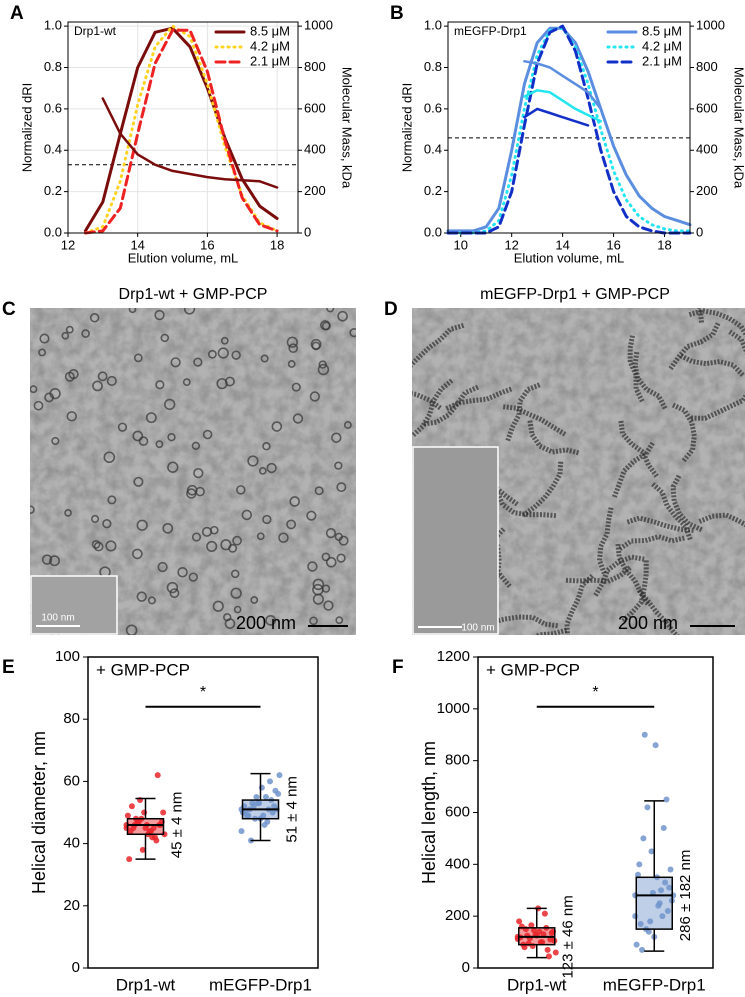 Image resolution: width=745 pixels, height=997 pixels. Describe the element at coordinates (8, 667) in the screenshot. I see `panel-letter: E` at that location.